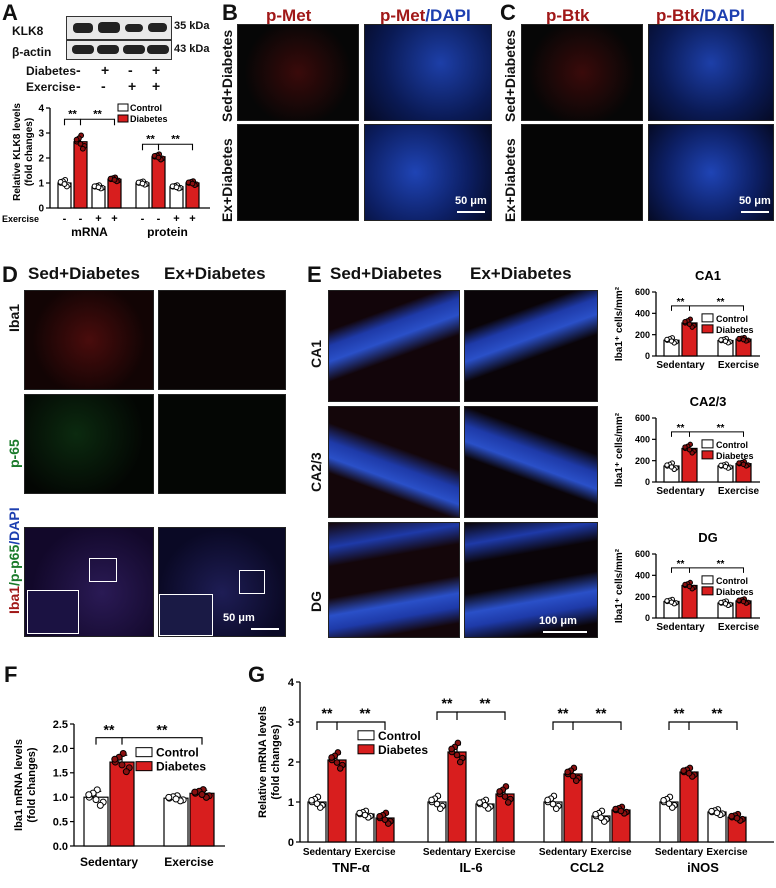 This screenshot has width=776, height=888. What do you see at coordinates (222, 340) in the screenshot?
I see `iba1-ex-image` at bounding box center [222, 340].